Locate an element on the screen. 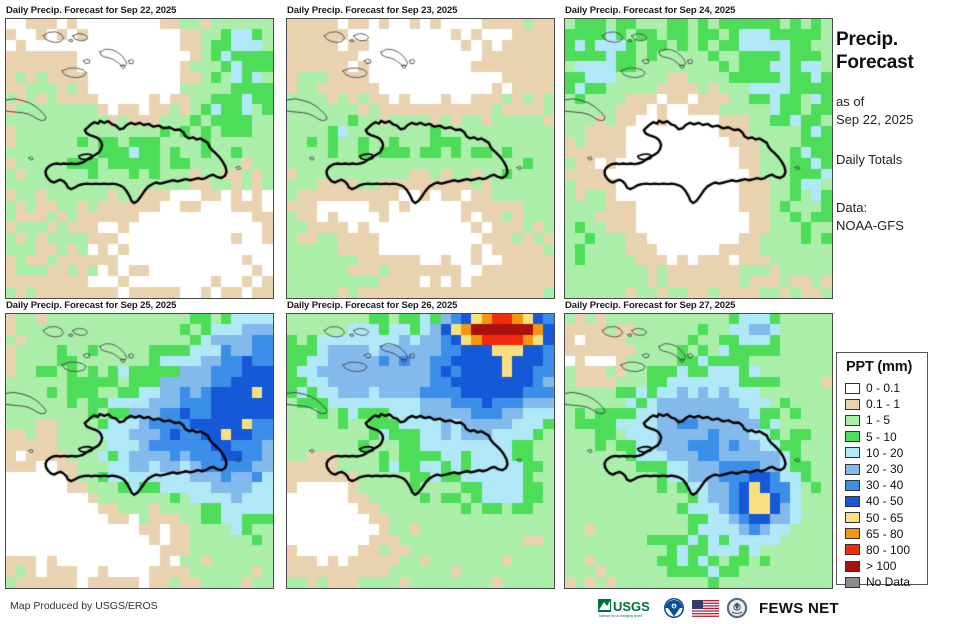  legend-label: 40 - 50 is located at coordinates (885, 501).